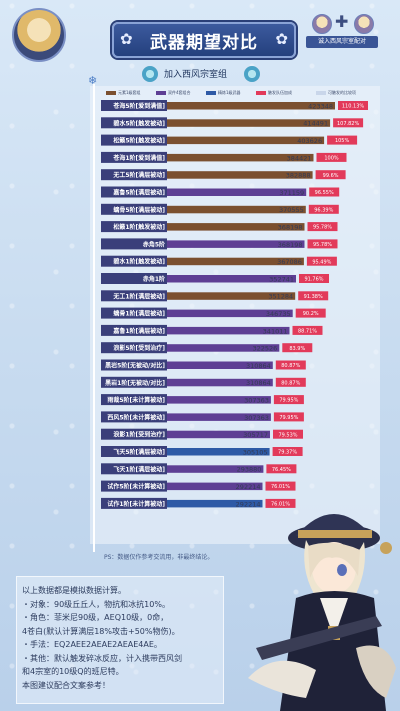  What do you see at coordinates (264, 349) in the screenshot?
I see `value-label: 322526` at bounding box center [264, 349].